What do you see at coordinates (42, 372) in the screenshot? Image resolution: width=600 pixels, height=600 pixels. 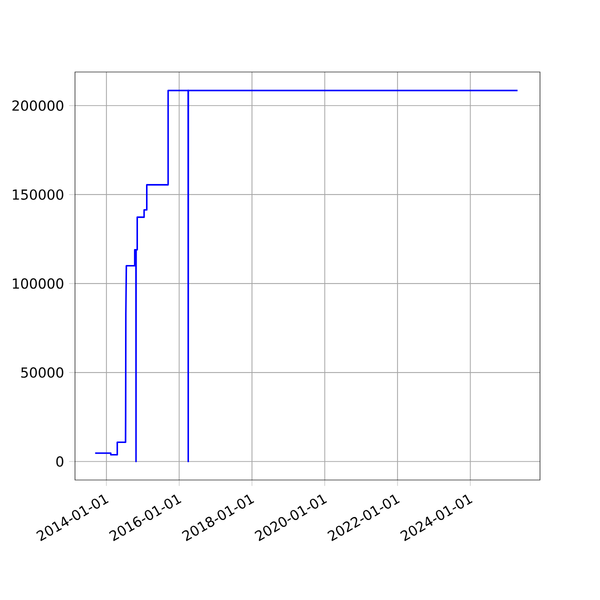 I see `y-tick-label: 50000` at bounding box center [42, 372].